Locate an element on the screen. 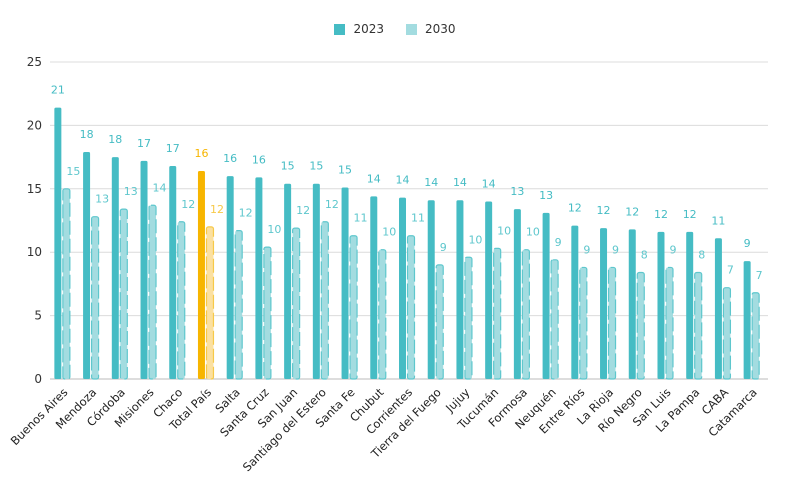 The width and height of the screenshot is (790, 485). legend-swatch-2030 is located at coordinates (411, 29).